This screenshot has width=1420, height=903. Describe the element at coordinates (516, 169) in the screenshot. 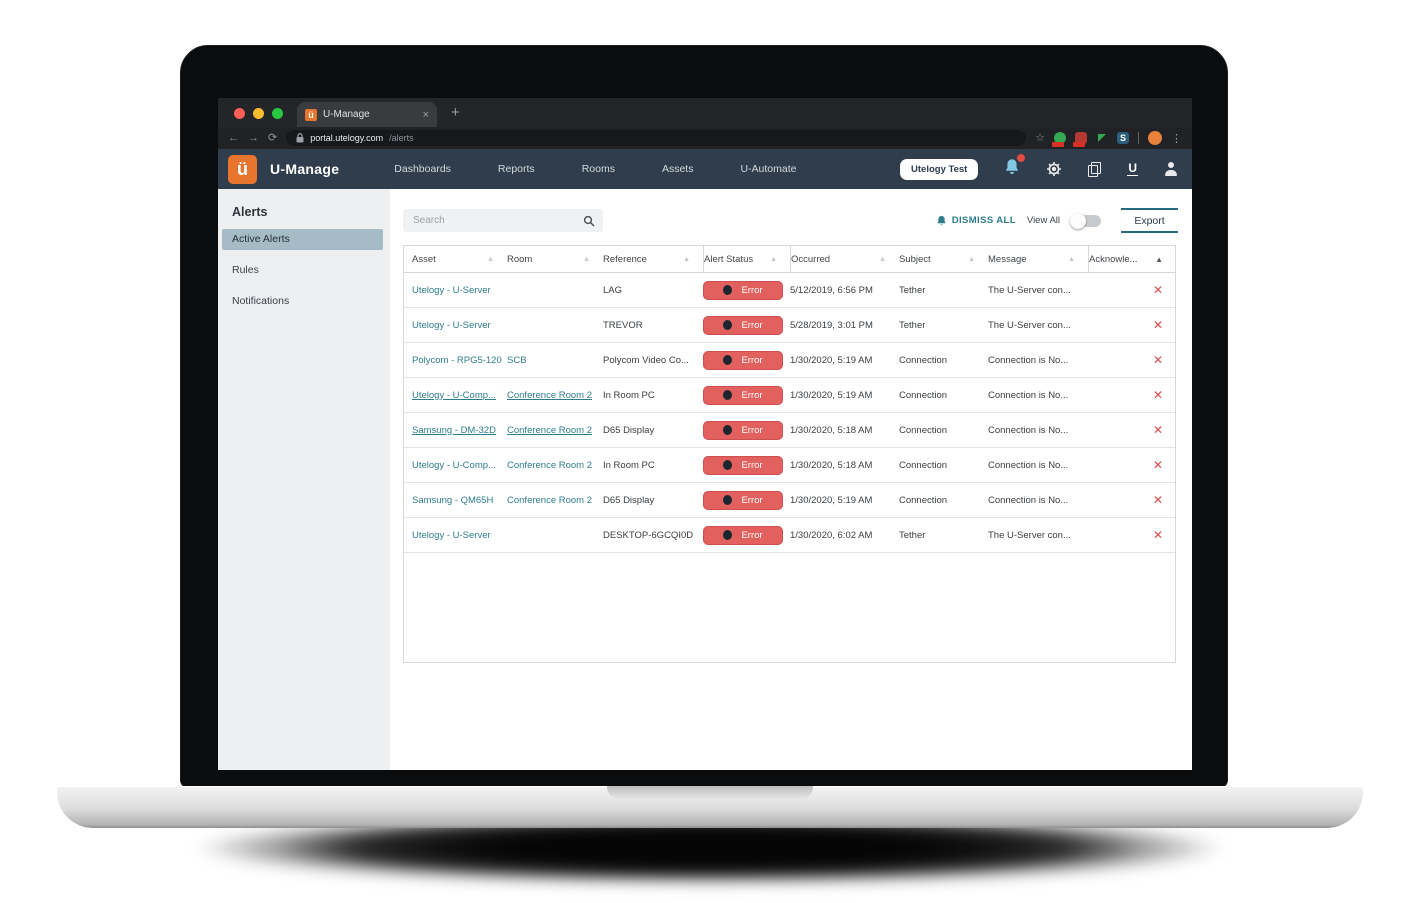

I see `nav-link-reports: Reports` at that location.